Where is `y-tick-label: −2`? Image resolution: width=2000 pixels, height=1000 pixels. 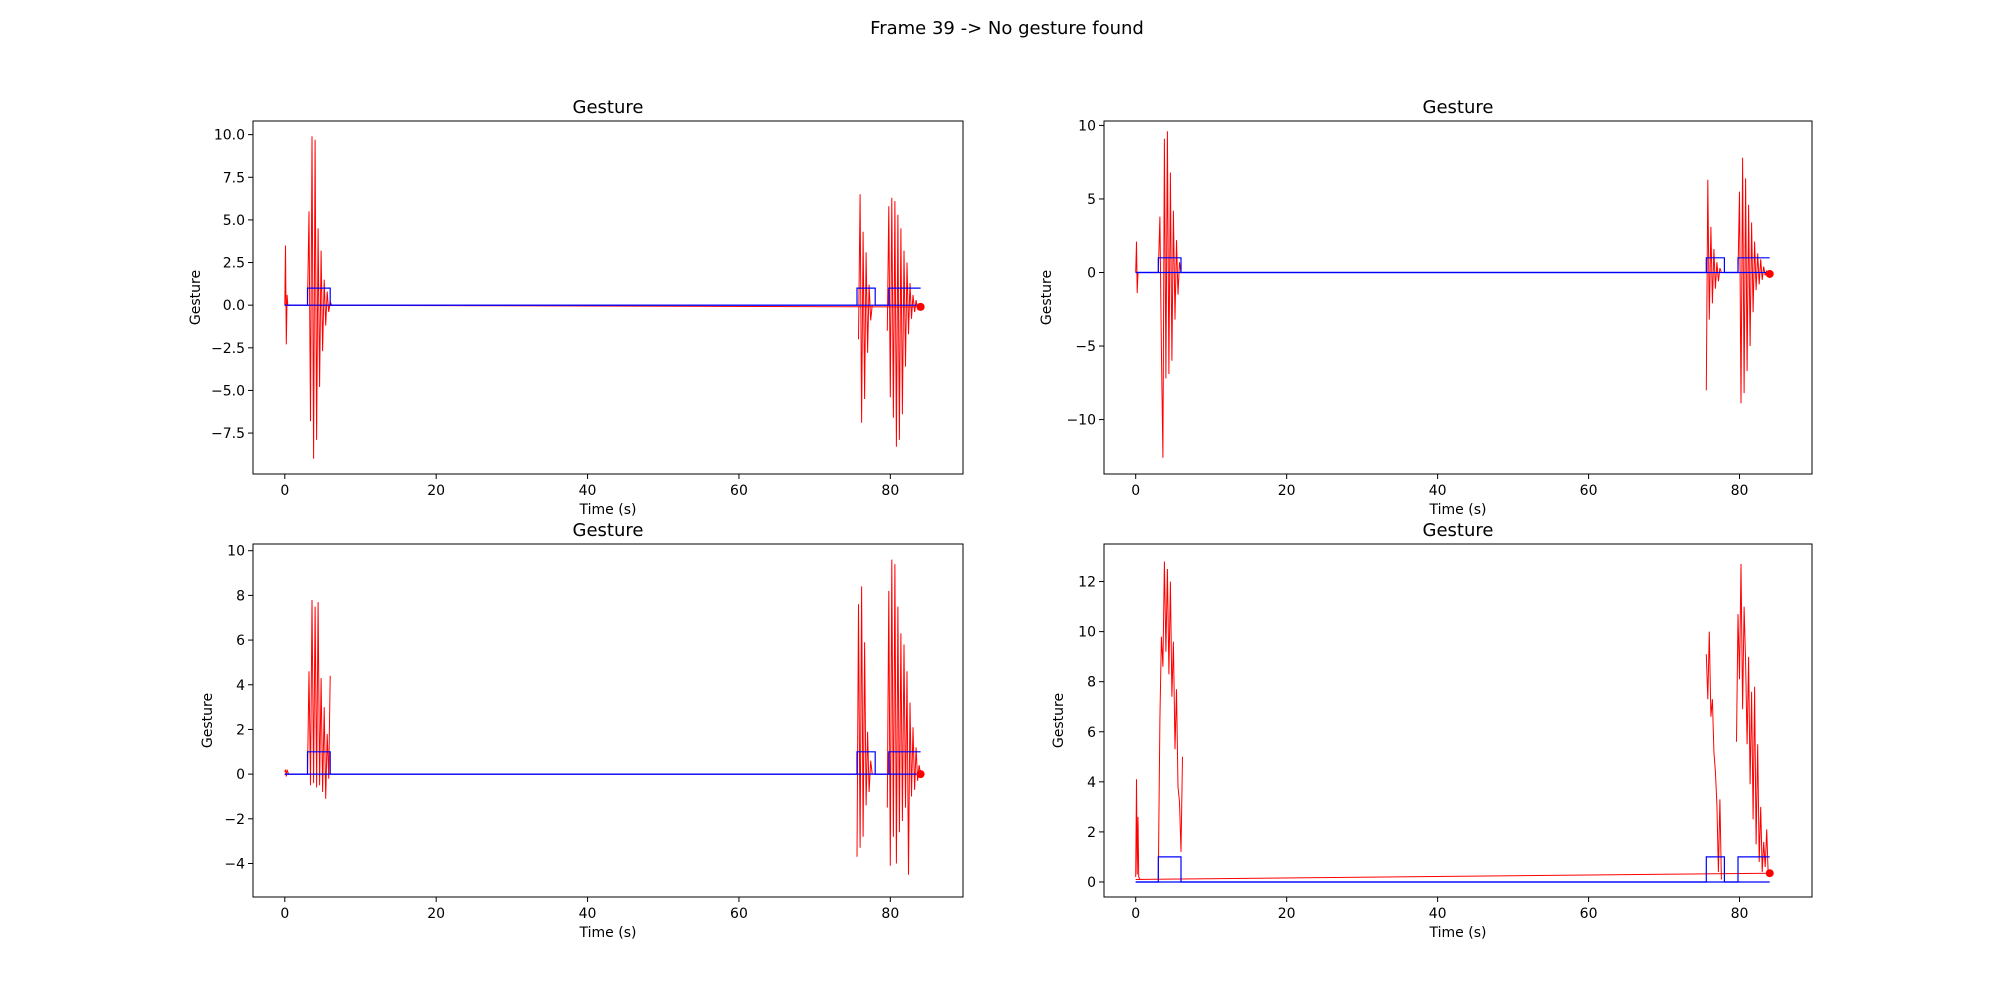 y-tick-label: −2 is located at coordinates (234, 820).